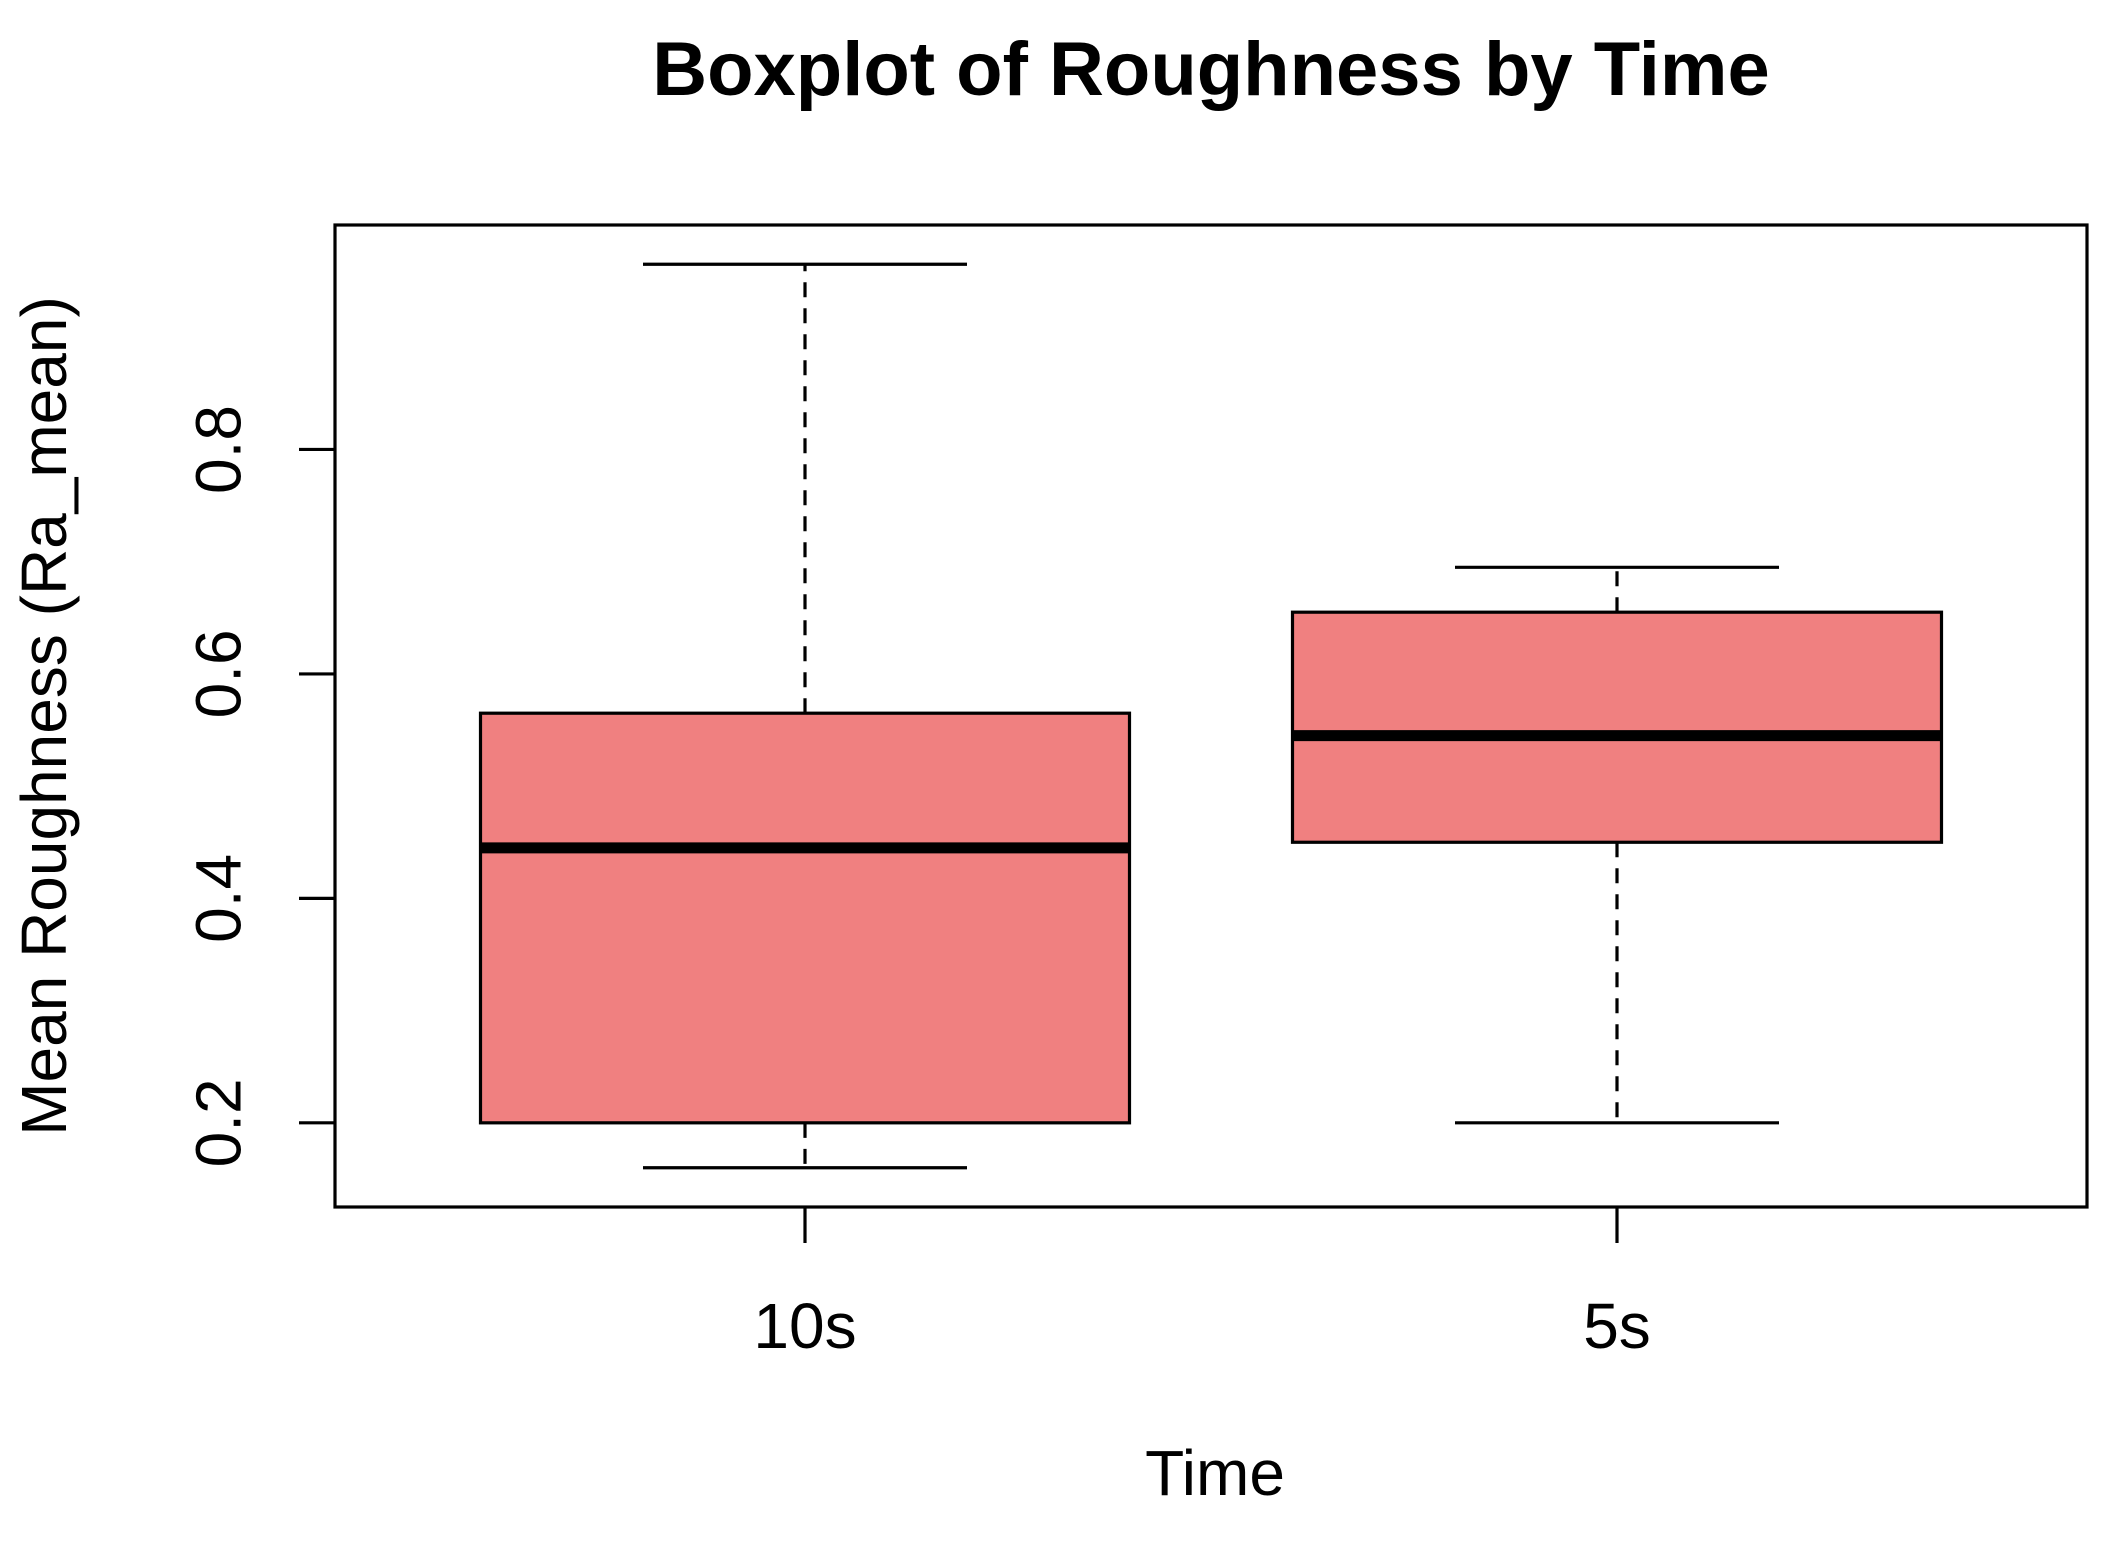 The height and width of the screenshot is (1547, 2120). Describe the element at coordinates (258, 786) in the screenshot. I see `y-axis: 0.2 0.4 0.6 0.8` at that location.